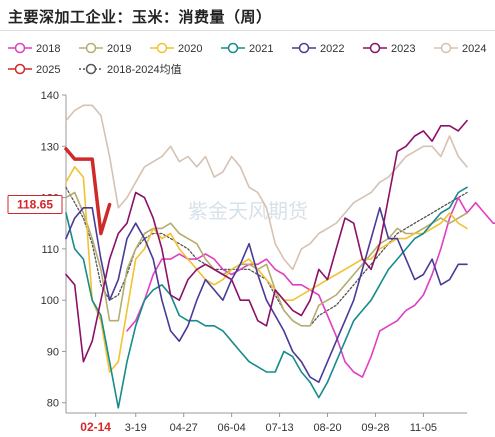  What do you see at coordinates (95, 427) in the screenshot?
I see `x-tick-label-highlight: 02-14` at bounding box center [95, 427].